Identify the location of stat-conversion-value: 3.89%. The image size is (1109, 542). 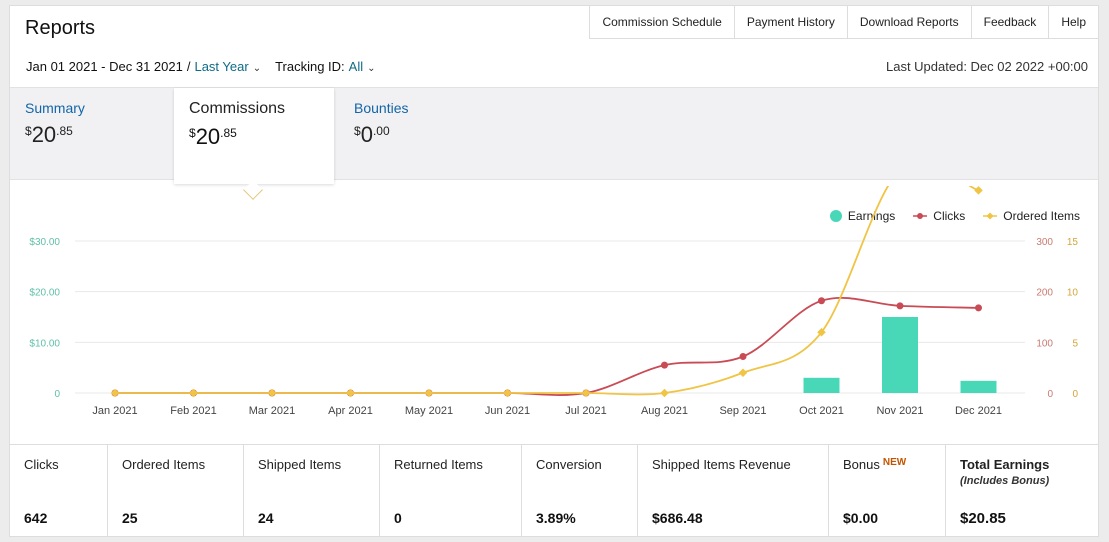
(556, 518).